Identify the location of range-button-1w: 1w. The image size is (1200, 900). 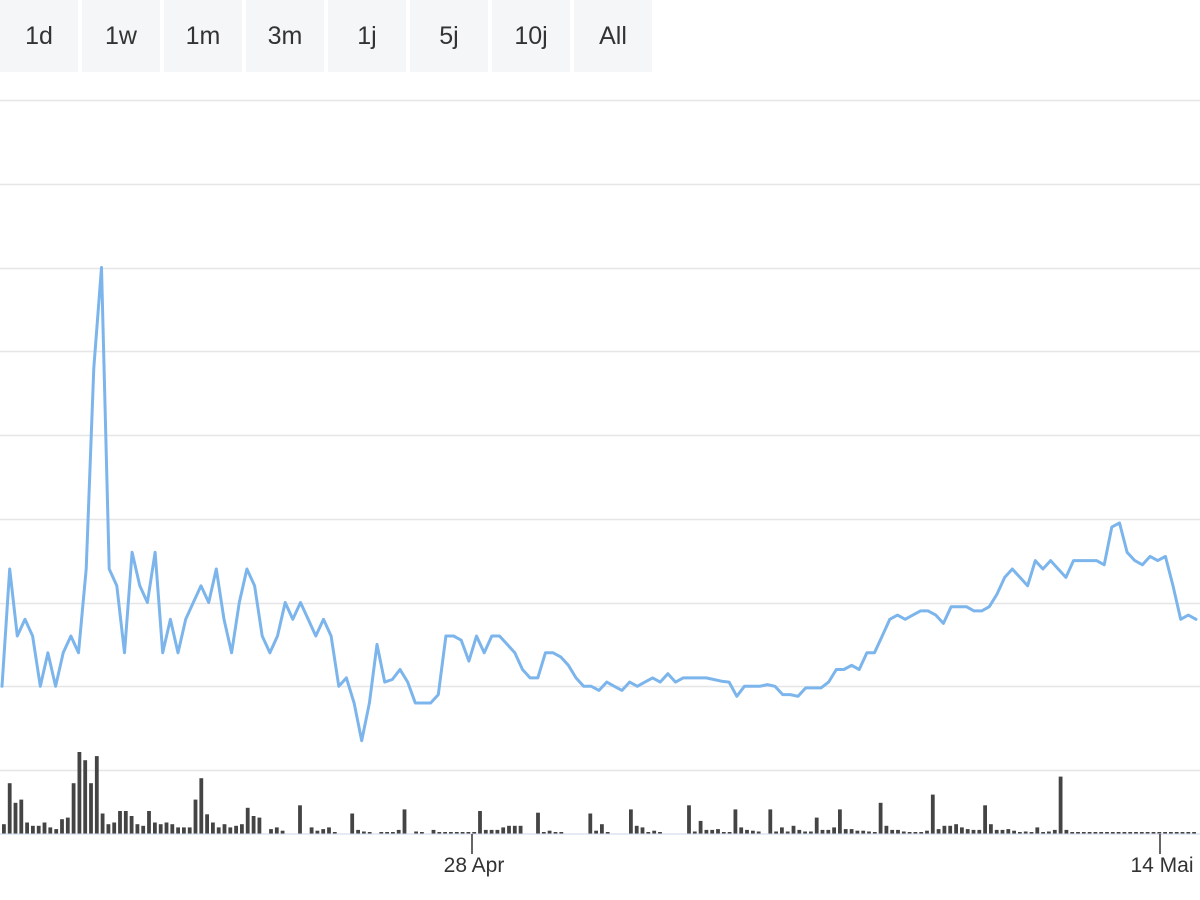
(121, 36).